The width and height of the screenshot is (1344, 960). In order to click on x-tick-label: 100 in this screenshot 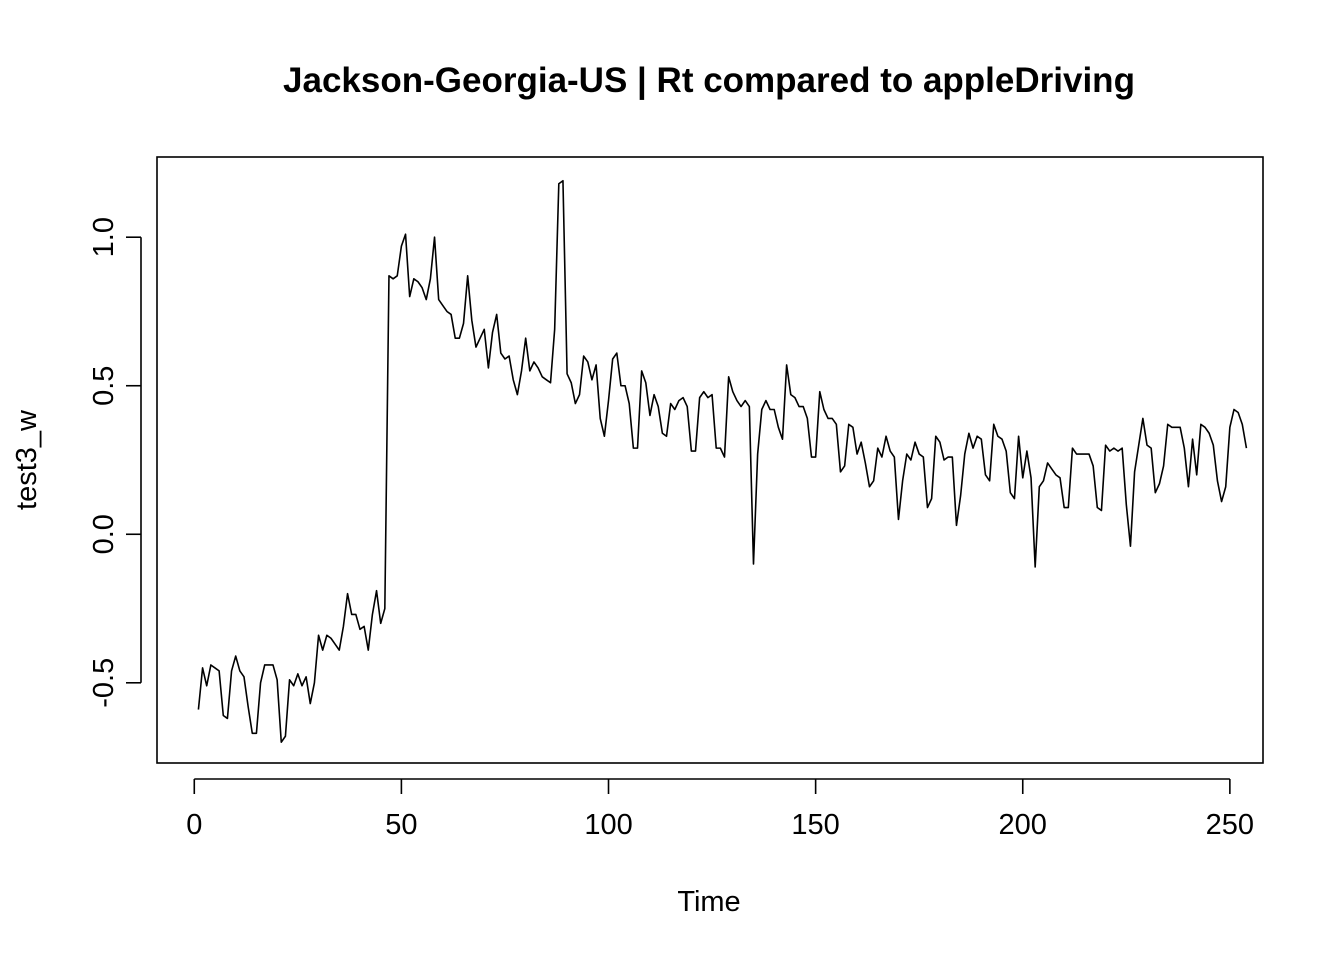, I will do `click(608, 825)`.